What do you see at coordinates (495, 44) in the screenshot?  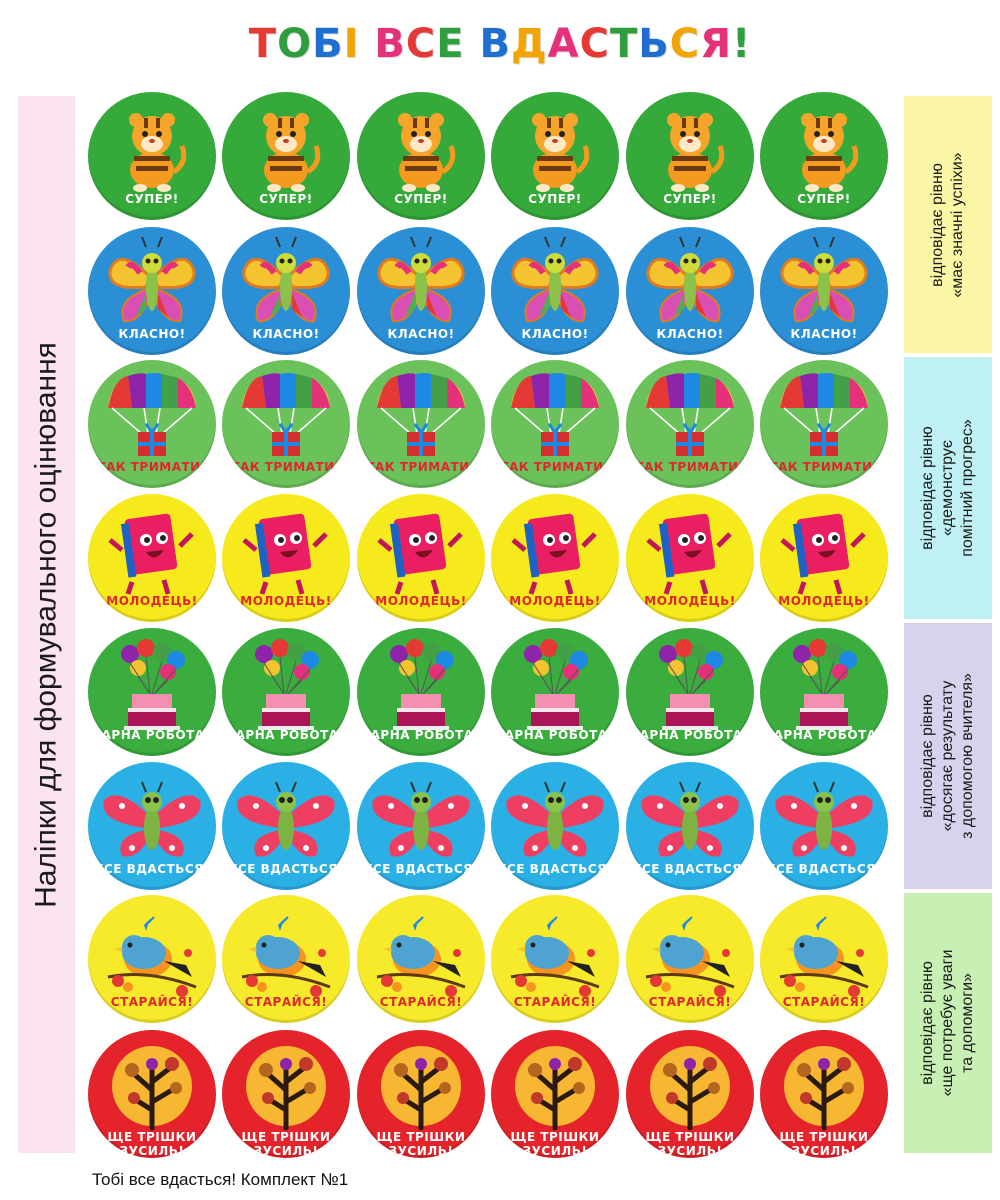 I see `title-letter: В` at bounding box center [495, 44].